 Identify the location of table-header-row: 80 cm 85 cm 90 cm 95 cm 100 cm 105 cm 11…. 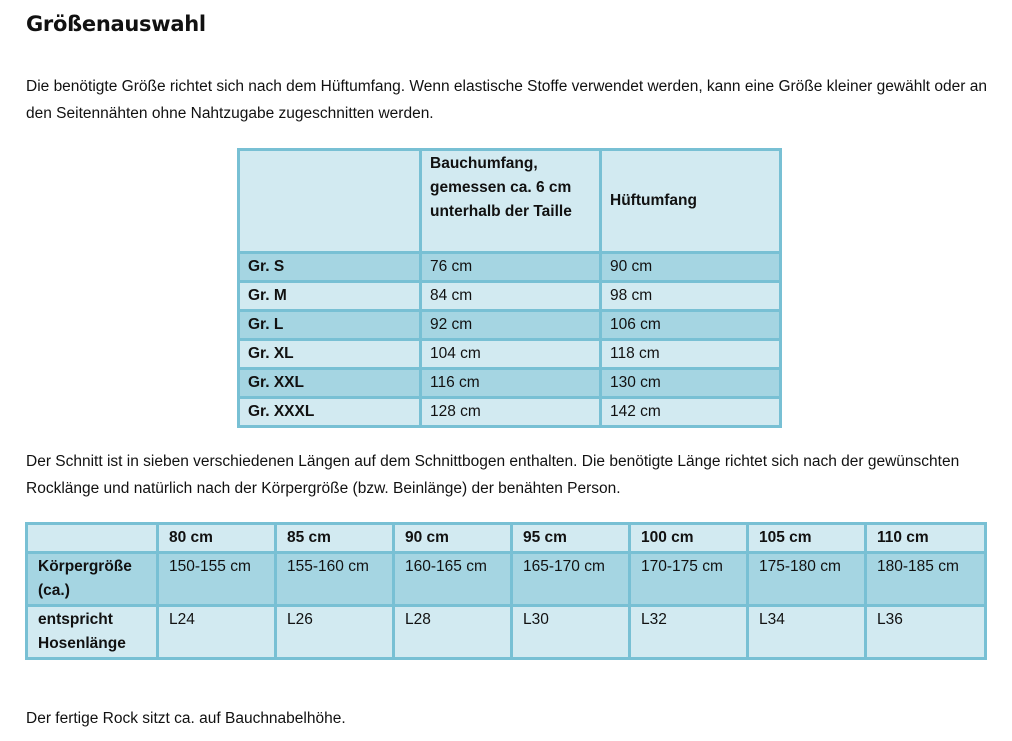
(506, 538).